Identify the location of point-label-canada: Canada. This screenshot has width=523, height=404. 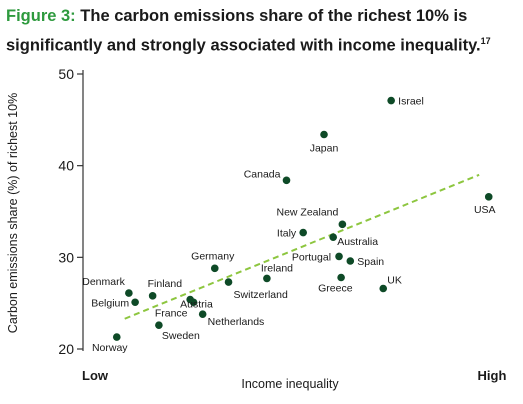
(262, 174).